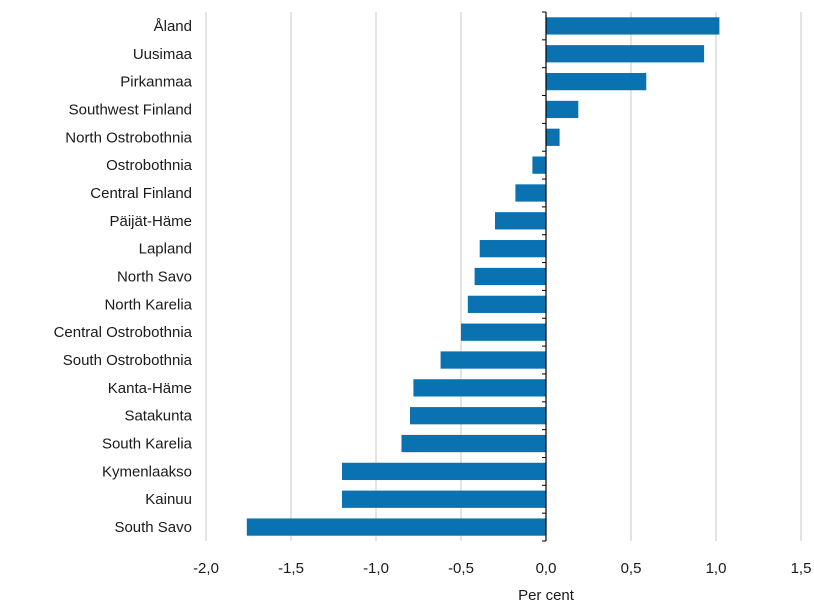 This screenshot has height=607, width=814. Describe the element at coordinates (128, 360) in the screenshot. I see `category-label: South Ostrobothnia` at that location.